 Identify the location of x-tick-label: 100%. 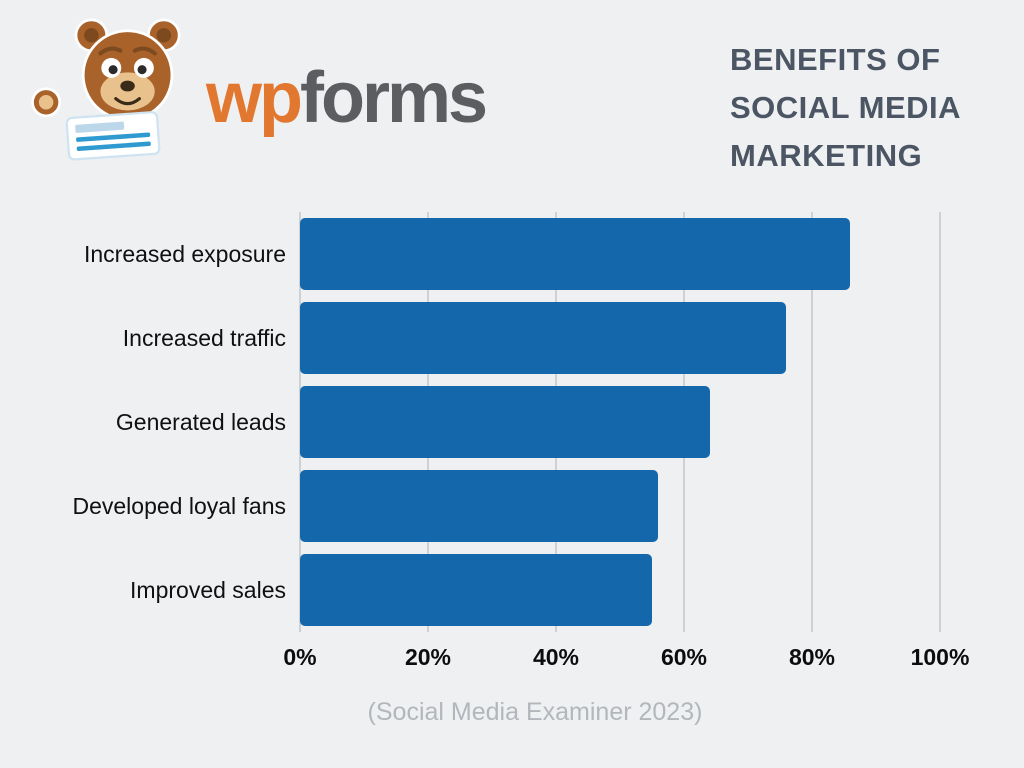
(940, 657).